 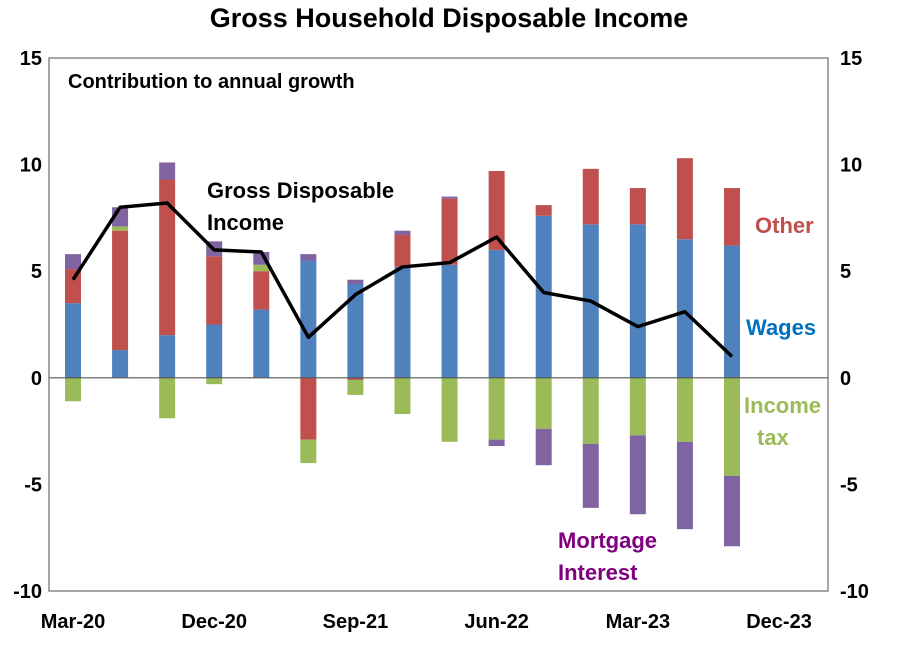 I want to click on x-tick-label: Dec-20, so click(x=214, y=622).